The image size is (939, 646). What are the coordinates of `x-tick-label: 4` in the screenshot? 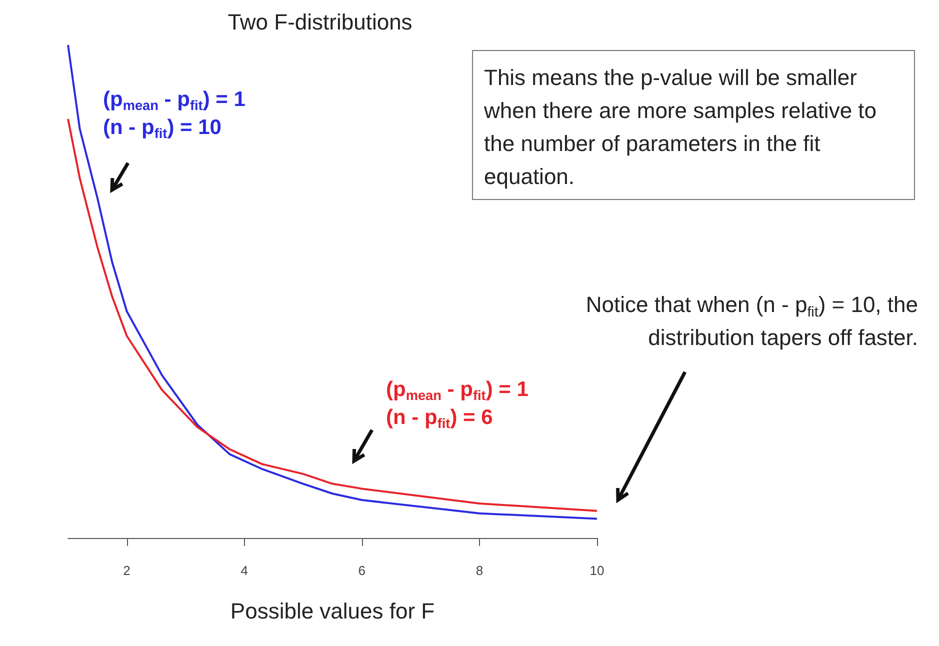 It's located at (244, 570).